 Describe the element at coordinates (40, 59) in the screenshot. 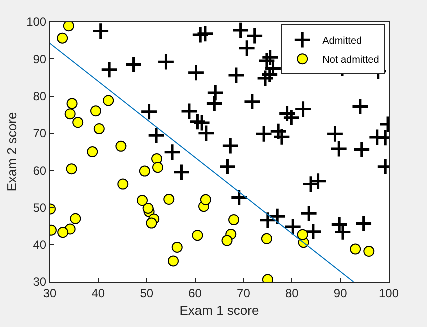

I see `y-tick-label: 90` at that location.